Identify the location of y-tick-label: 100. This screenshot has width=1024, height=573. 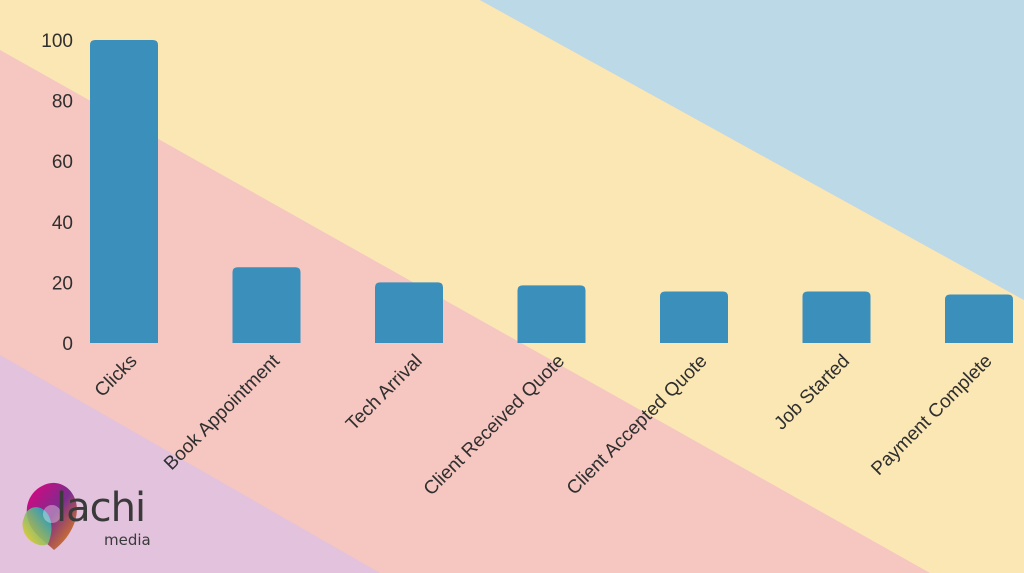
(57, 41).